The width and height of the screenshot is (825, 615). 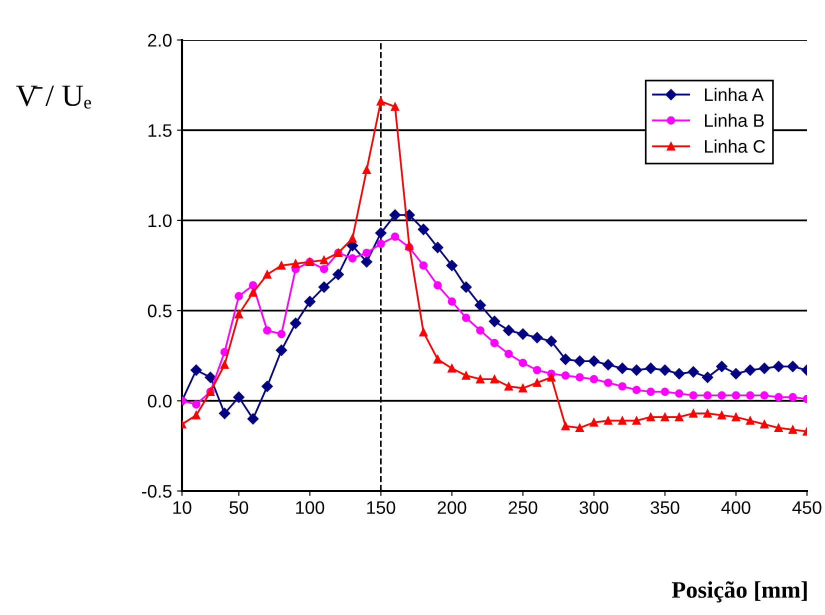 What do you see at coordinates (160, 40) in the screenshot?
I see `y-tick-label: 2.0` at bounding box center [160, 40].